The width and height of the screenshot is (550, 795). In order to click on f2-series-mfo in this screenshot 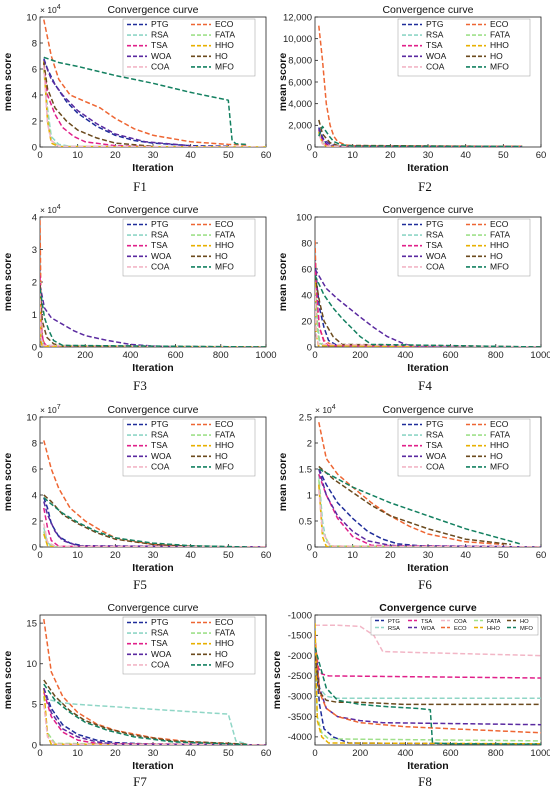, I will do `click(420, 136)`.